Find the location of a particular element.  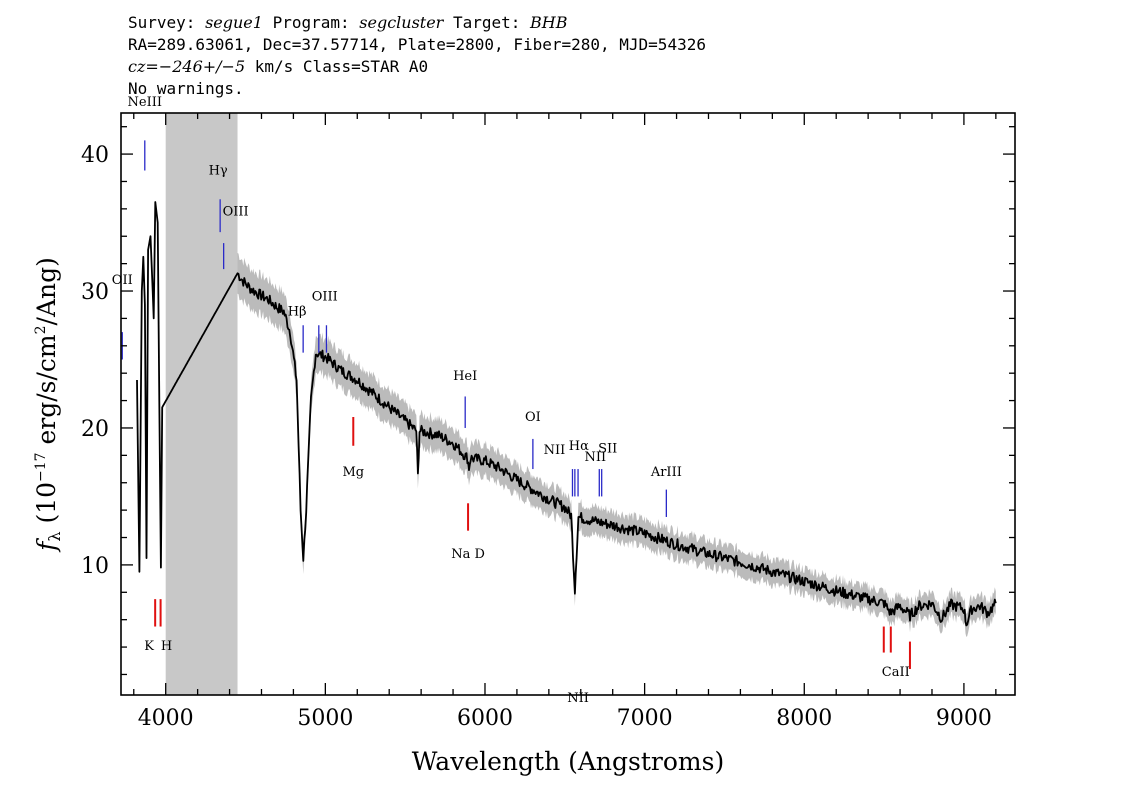

target-prefix: Target: is located at coordinates (487, 22).